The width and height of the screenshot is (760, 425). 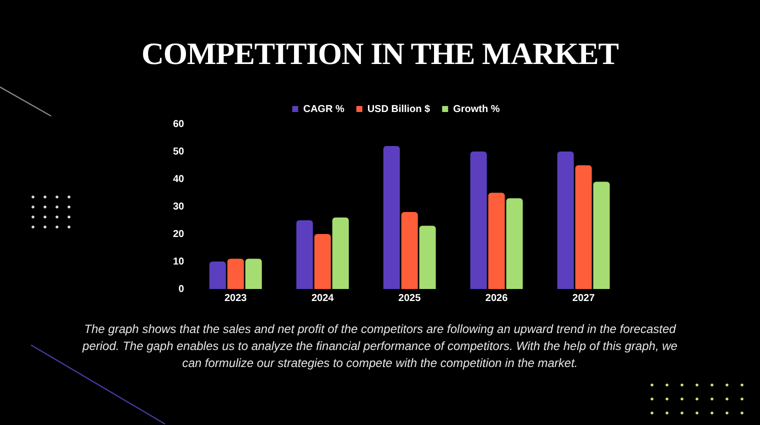 I want to click on y-tick-label: 40, so click(x=179, y=179).